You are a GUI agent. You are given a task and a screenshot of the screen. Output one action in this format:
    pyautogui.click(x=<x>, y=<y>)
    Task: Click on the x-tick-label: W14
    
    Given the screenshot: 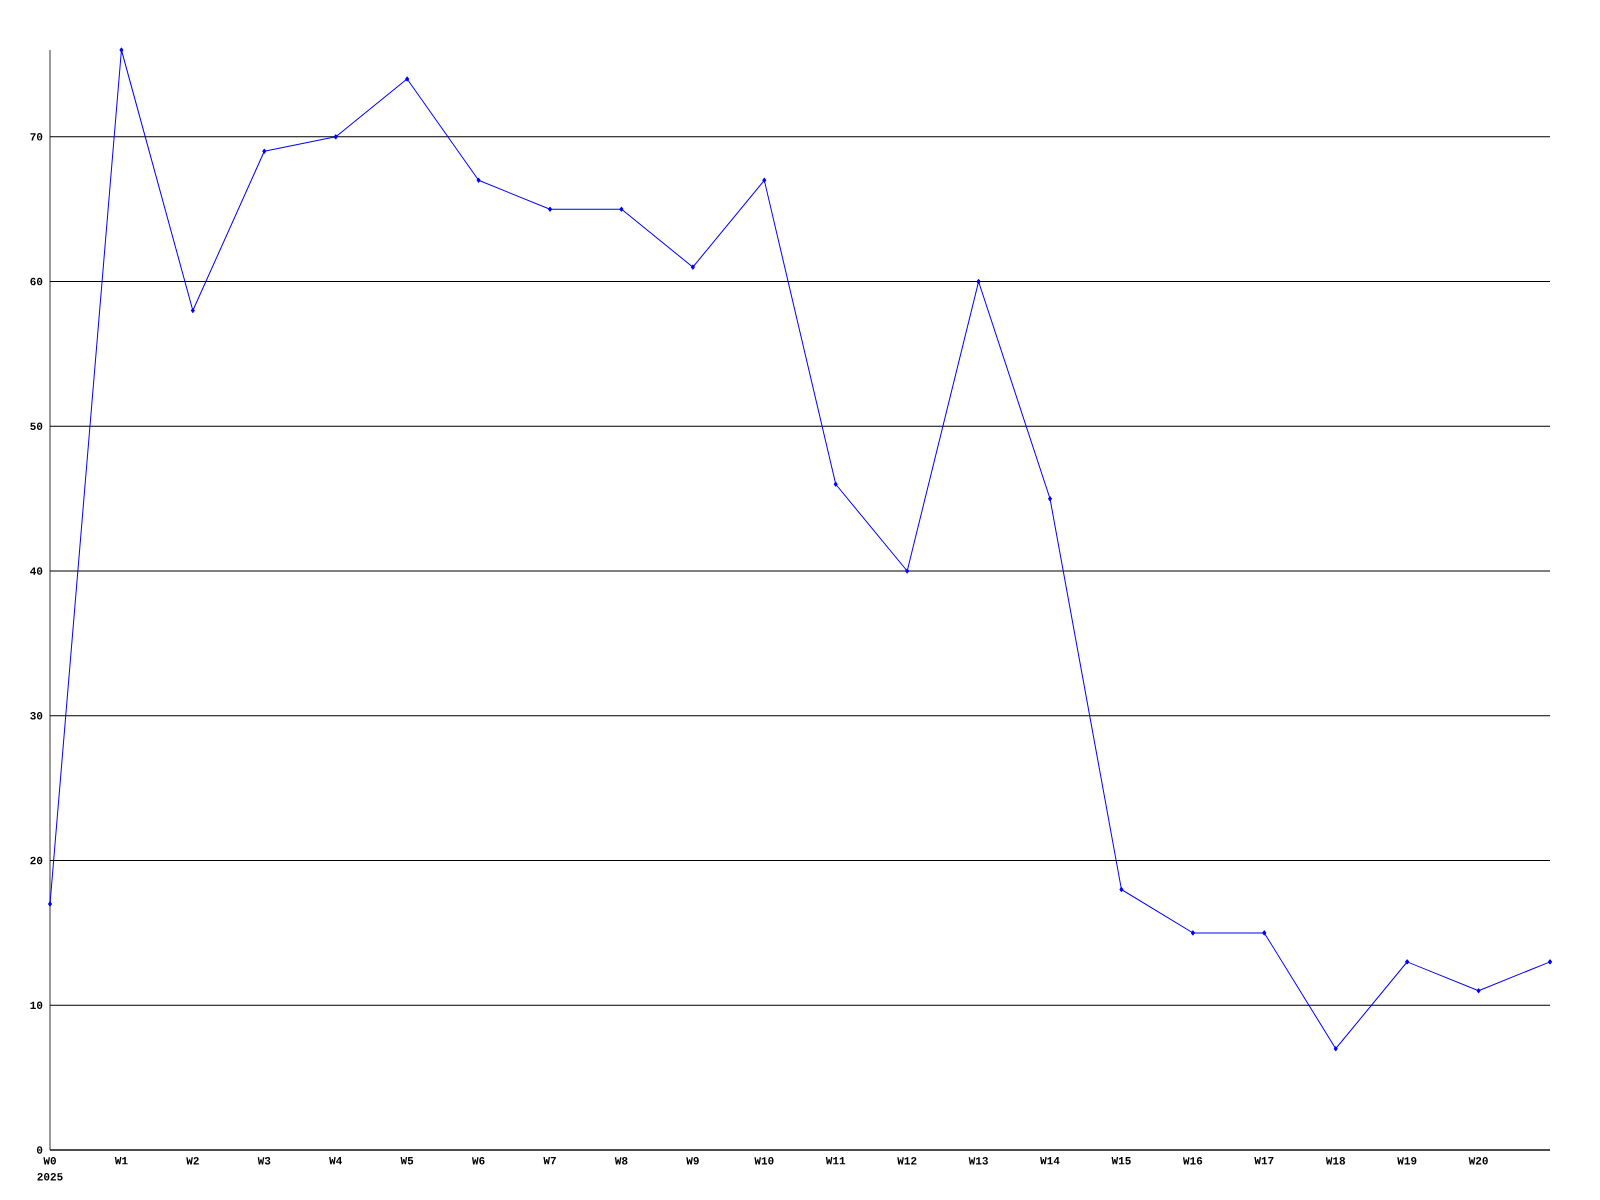 What is the action you would take?
    pyautogui.click(x=1050, y=1161)
    